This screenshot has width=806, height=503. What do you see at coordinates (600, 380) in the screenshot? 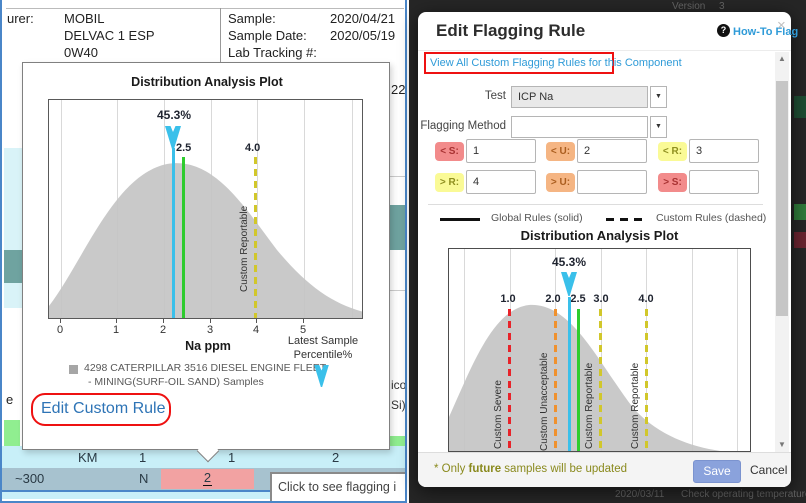
I see `custom-reportable-line` at bounding box center [600, 380].